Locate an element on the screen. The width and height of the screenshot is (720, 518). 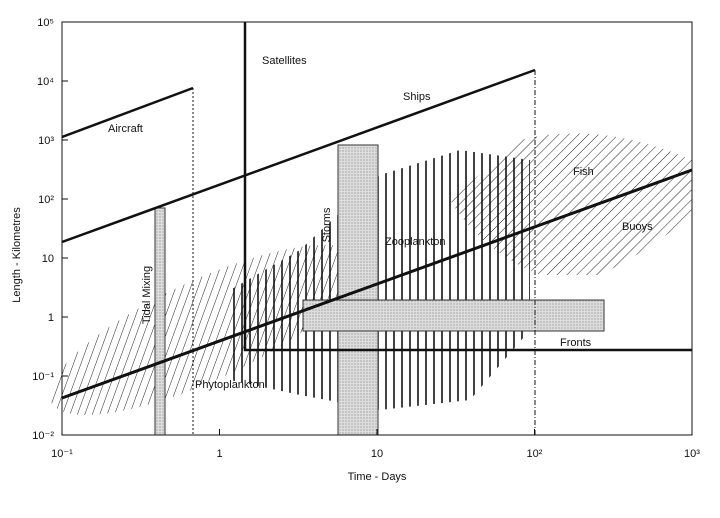
y-tick-label: 10⁻² is located at coordinates (43, 436).